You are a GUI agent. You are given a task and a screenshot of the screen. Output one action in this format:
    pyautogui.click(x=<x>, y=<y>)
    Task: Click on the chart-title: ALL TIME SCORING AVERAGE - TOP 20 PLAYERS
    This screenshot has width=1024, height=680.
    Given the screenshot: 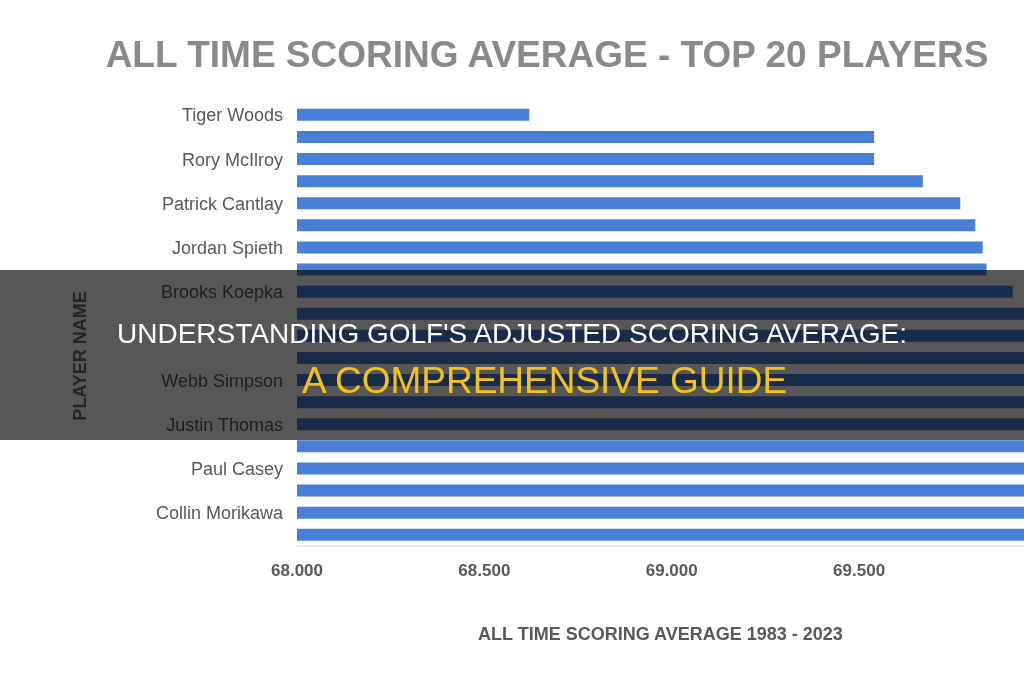 What is the action you would take?
    pyautogui.click(x=547, y=55)
    